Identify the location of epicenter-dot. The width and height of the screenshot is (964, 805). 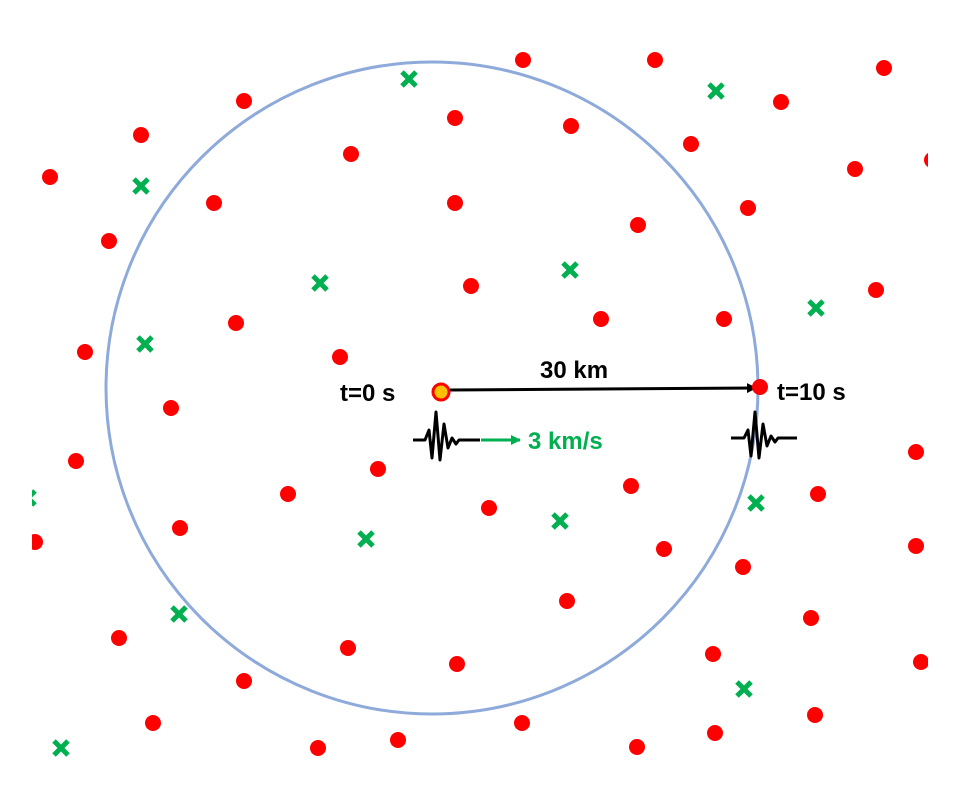
(441, 392).